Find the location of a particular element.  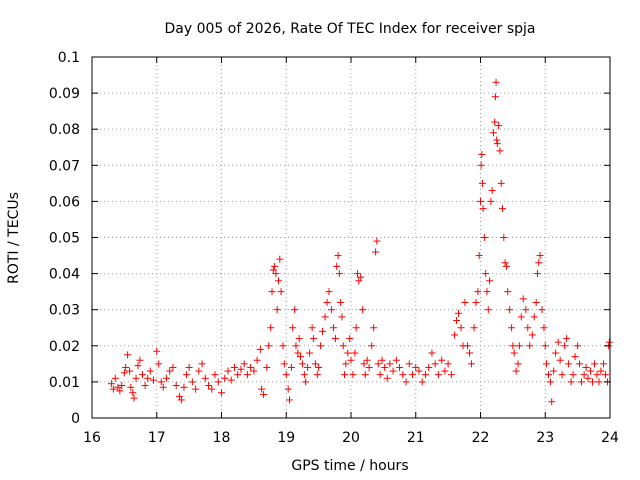

y-tick-label: 0 is located at coordinates (75, 419).